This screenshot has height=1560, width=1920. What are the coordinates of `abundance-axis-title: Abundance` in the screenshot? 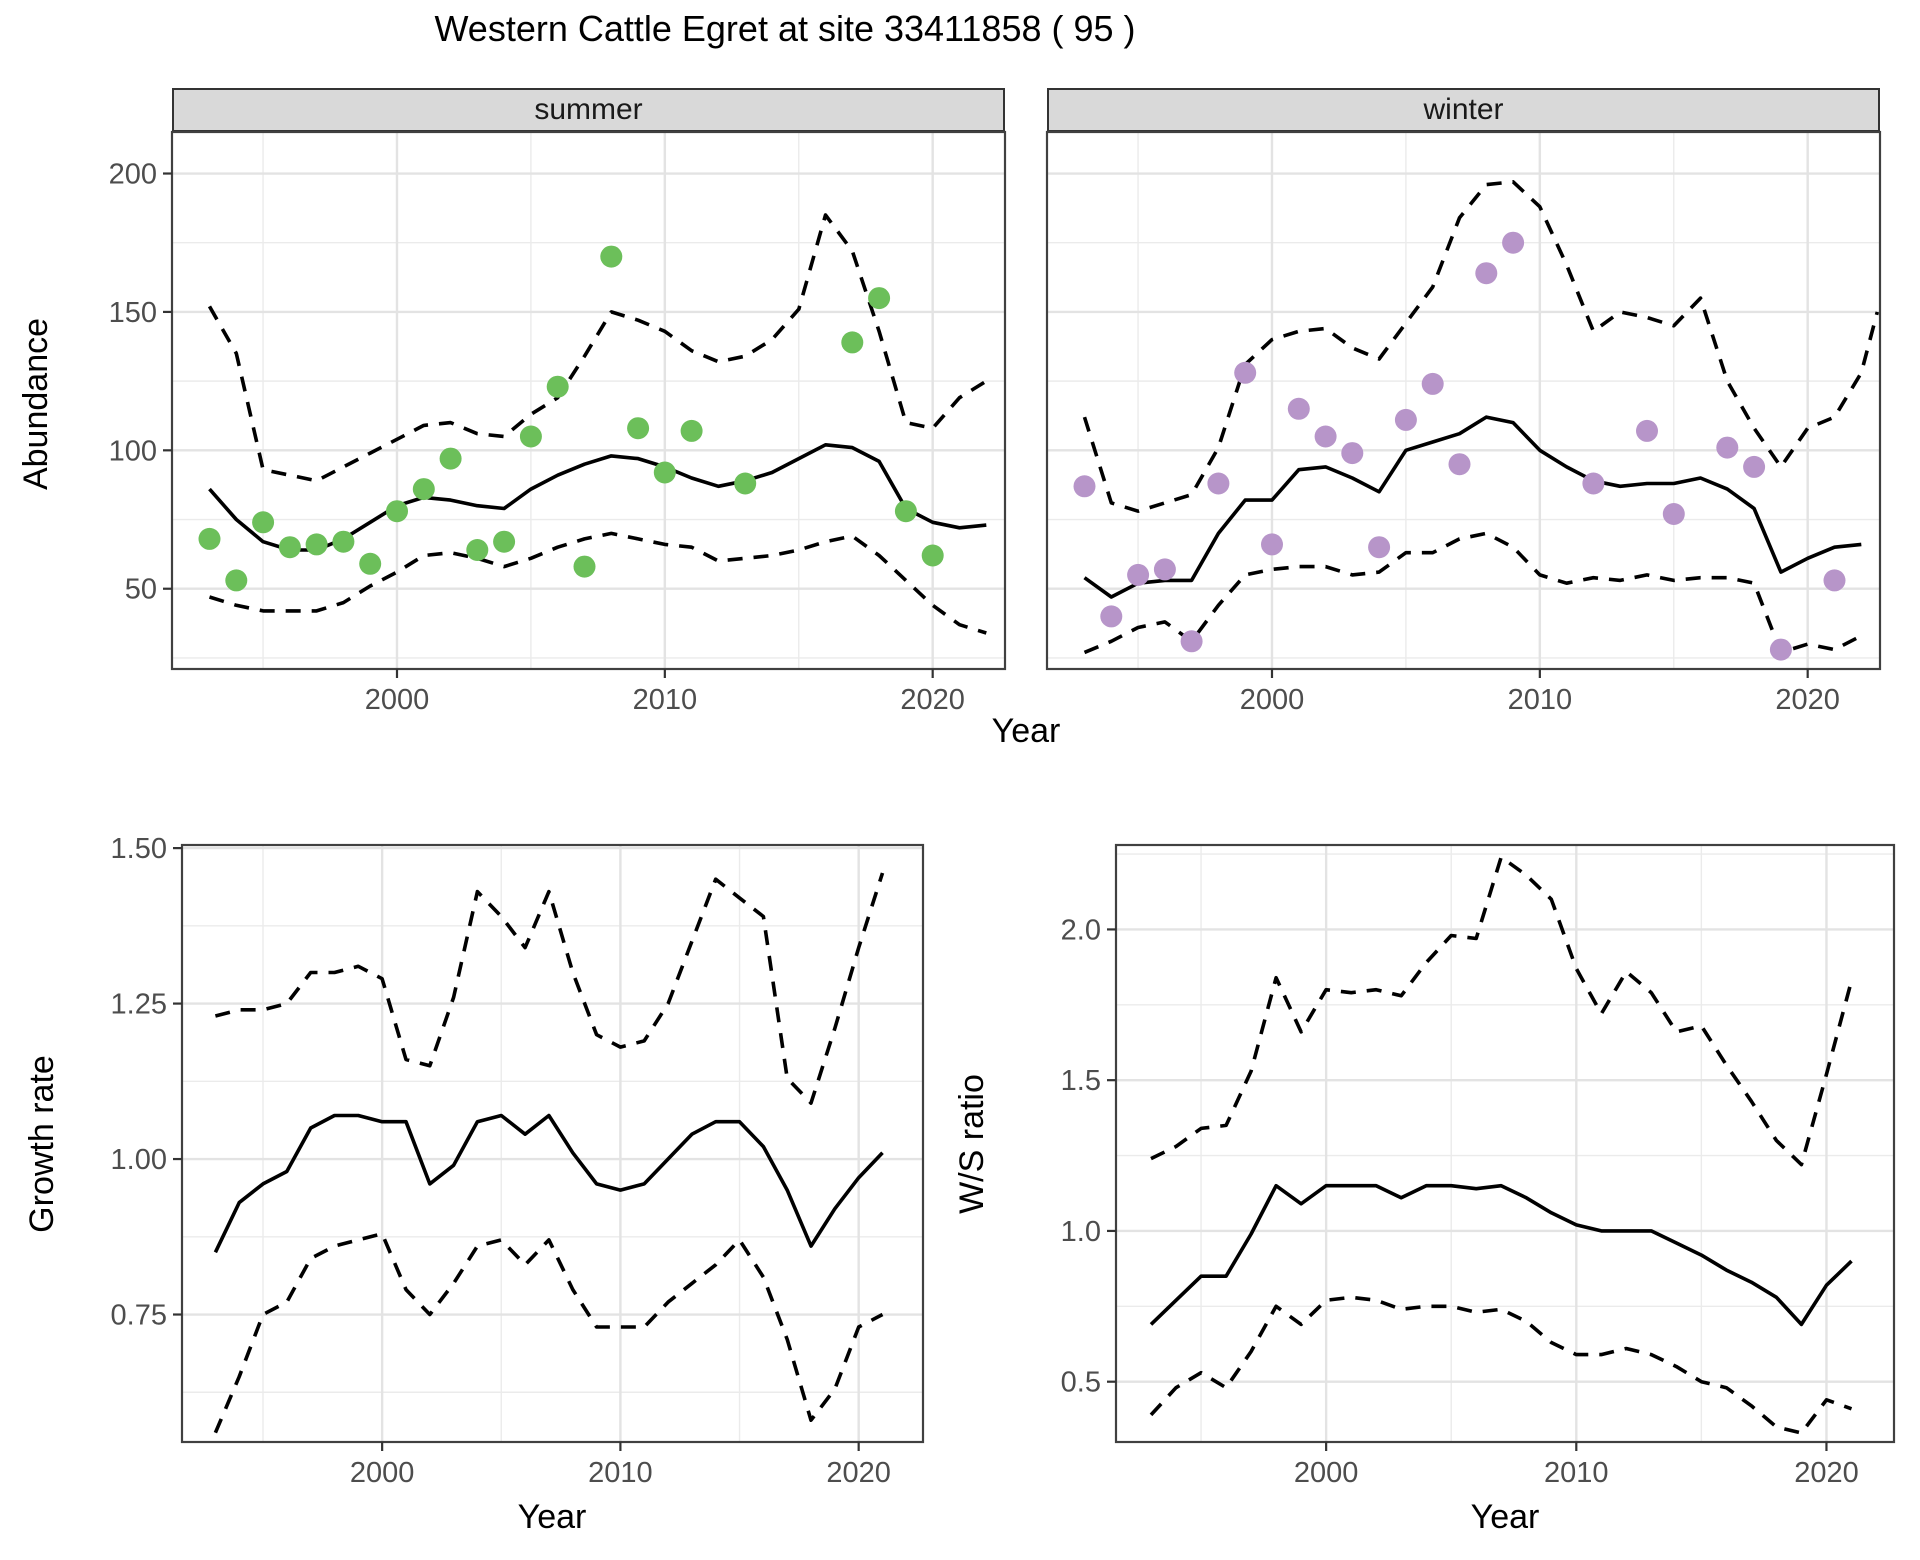 It's located at (36, 404).